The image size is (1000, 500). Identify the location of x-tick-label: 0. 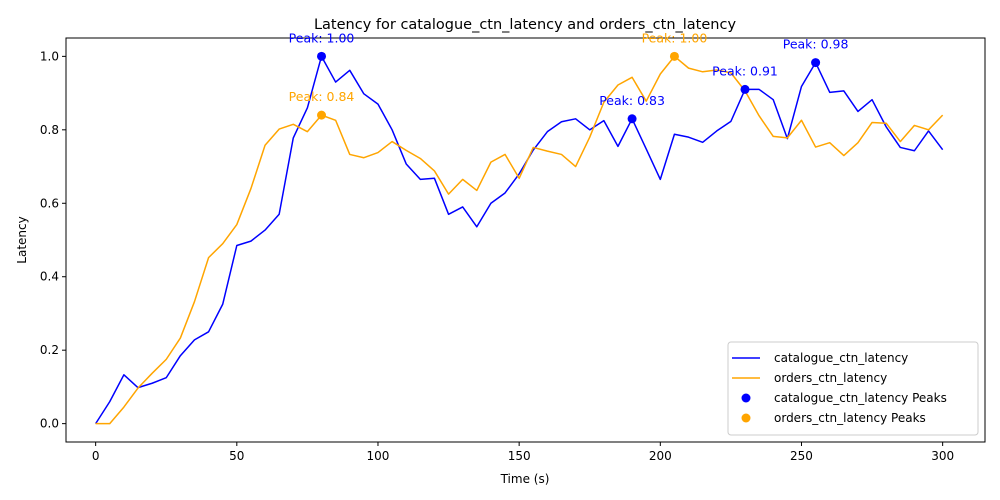
(96, 456).